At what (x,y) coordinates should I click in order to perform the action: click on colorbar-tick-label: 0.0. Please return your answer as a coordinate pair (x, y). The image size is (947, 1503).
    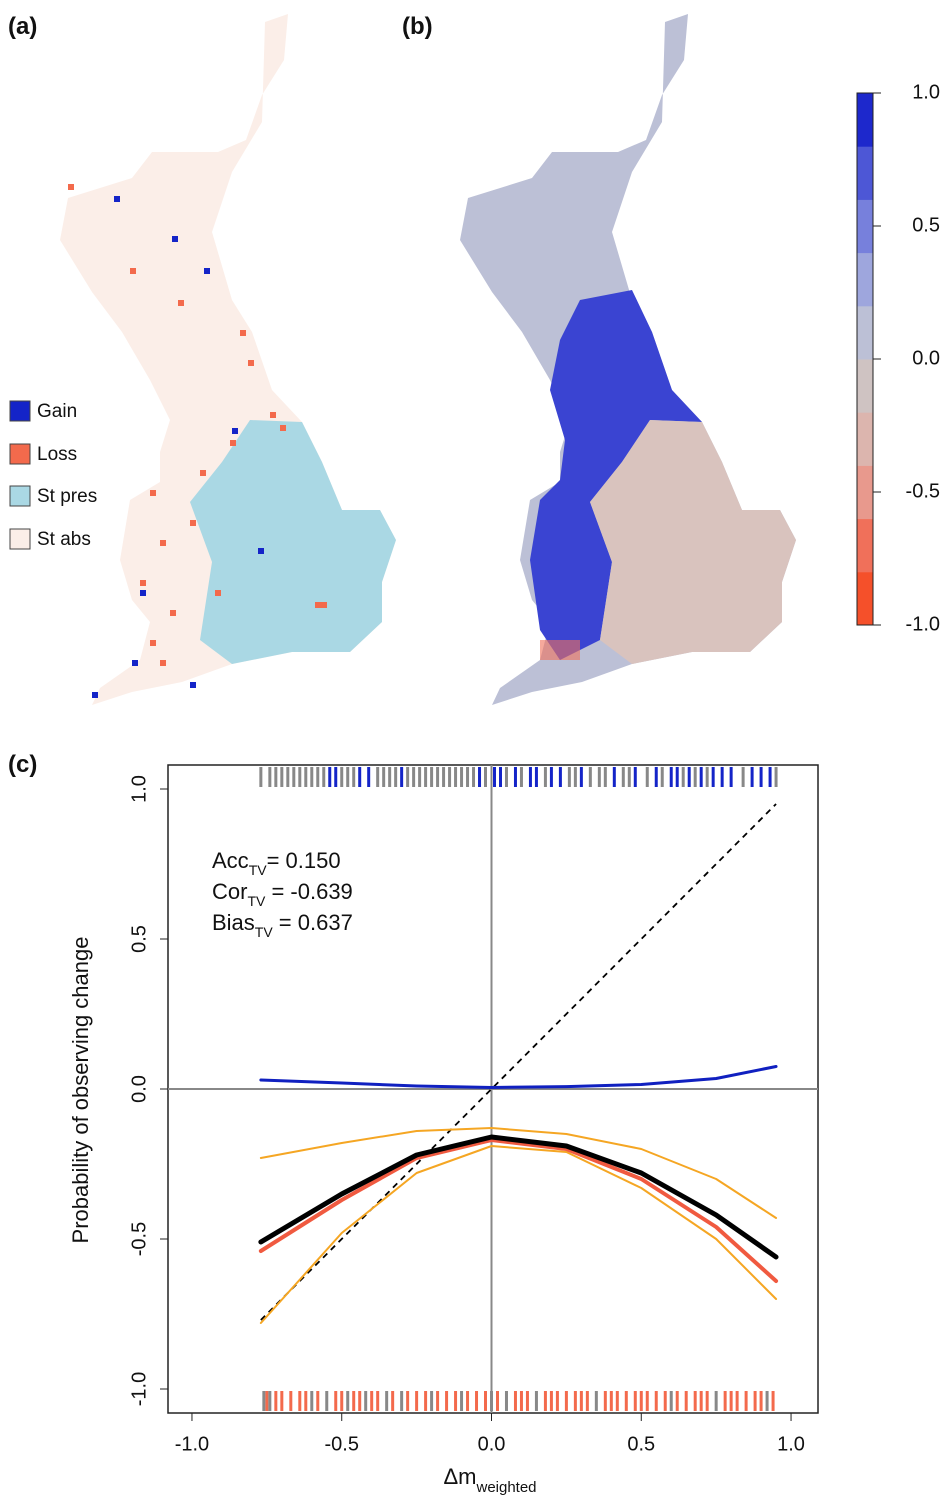
    Looking at the image, I should click on (926, 358).